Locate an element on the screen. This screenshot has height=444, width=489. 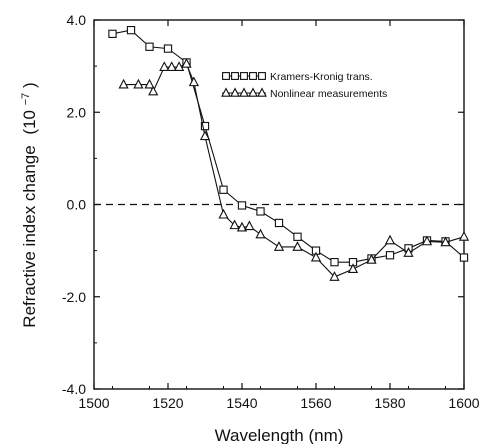
y-tick-label: -4.0 is located at coordinates (74, 389).